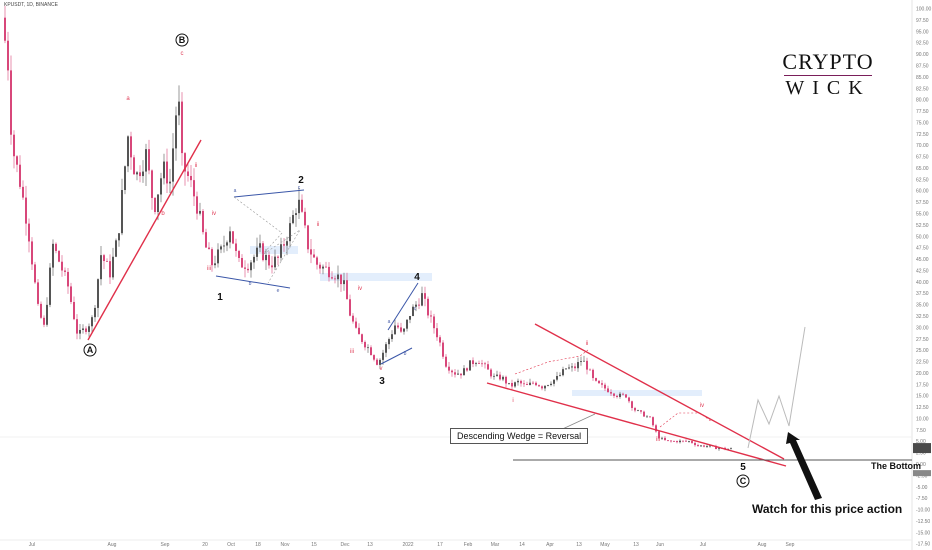 This screenshot has width=932, height=550. I want to click on x-tick-label: 13, so click(579, 545).